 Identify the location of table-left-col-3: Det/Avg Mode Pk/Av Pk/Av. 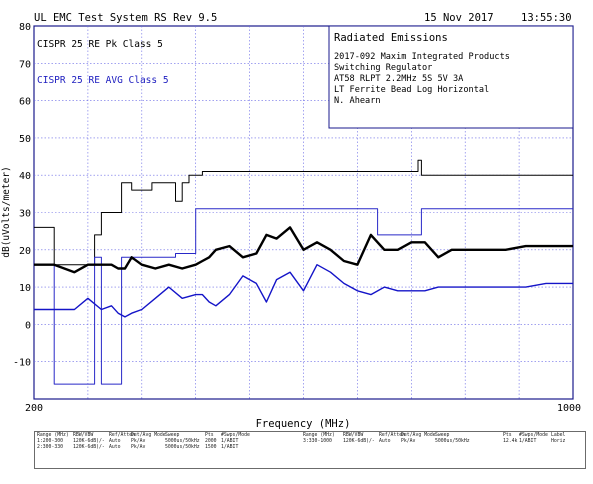
(148, 441).